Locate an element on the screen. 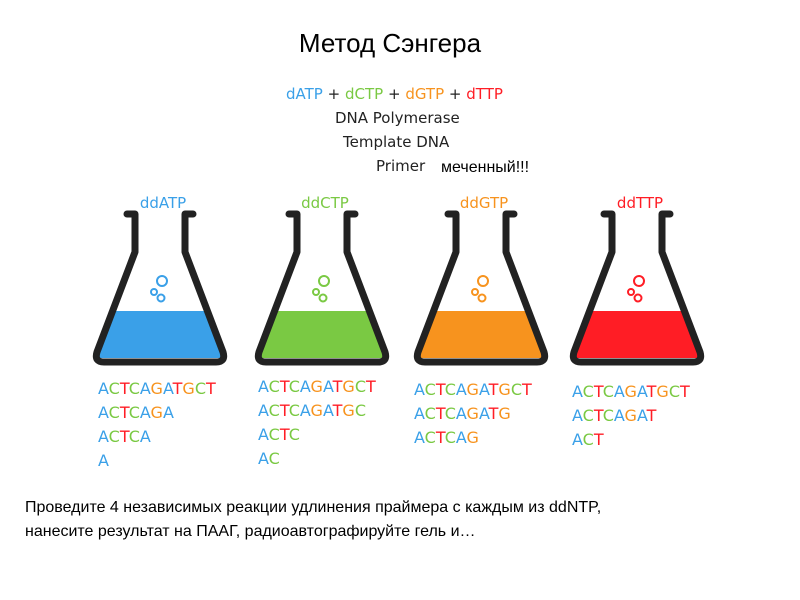  sequence: ACTCAG is located at coordinates (446, 437).